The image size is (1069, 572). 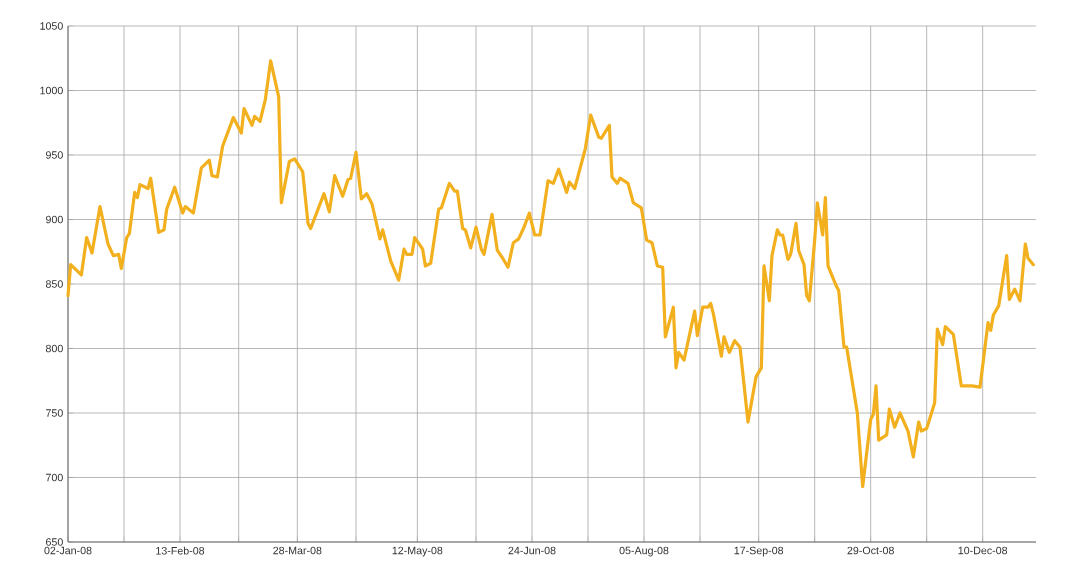 What do you see at coordinates (54, 542) in the screenshot?
I see `y-tick-label: 650` at bounding box center [54, 542].